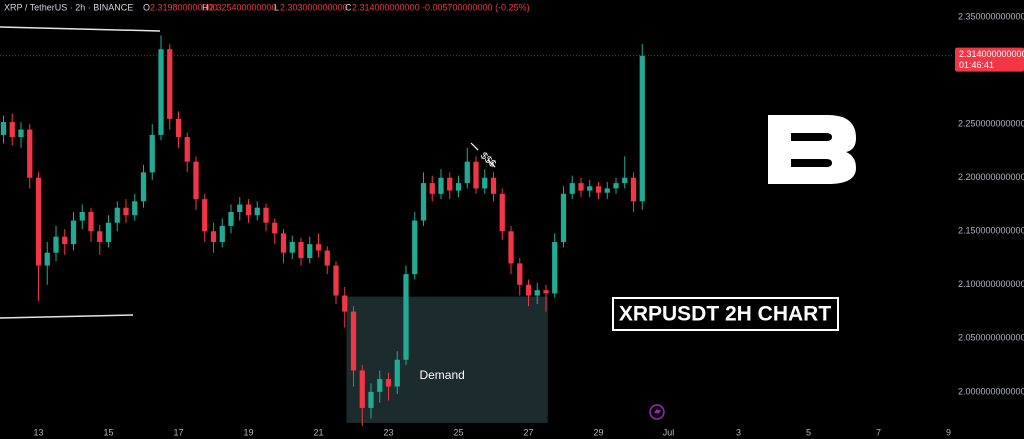 This screenshot has width=1024, height=439. Describe the element at coordinates (948, 432) in the screenshot. I see `x-tick-label: 9` at that location.